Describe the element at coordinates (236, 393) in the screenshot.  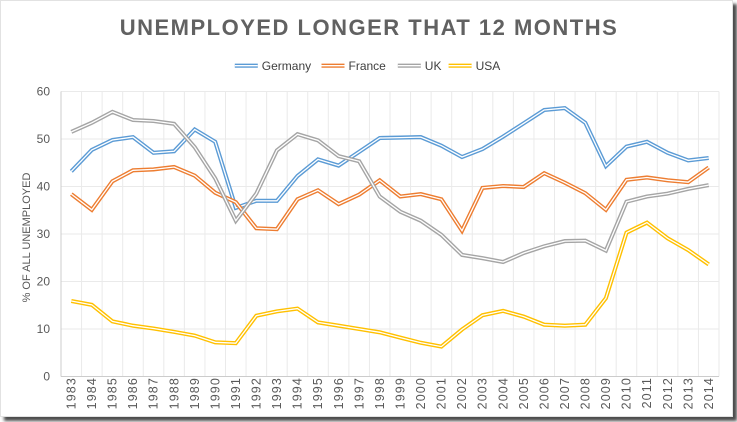
I see `svg-text: 1991` at that location.